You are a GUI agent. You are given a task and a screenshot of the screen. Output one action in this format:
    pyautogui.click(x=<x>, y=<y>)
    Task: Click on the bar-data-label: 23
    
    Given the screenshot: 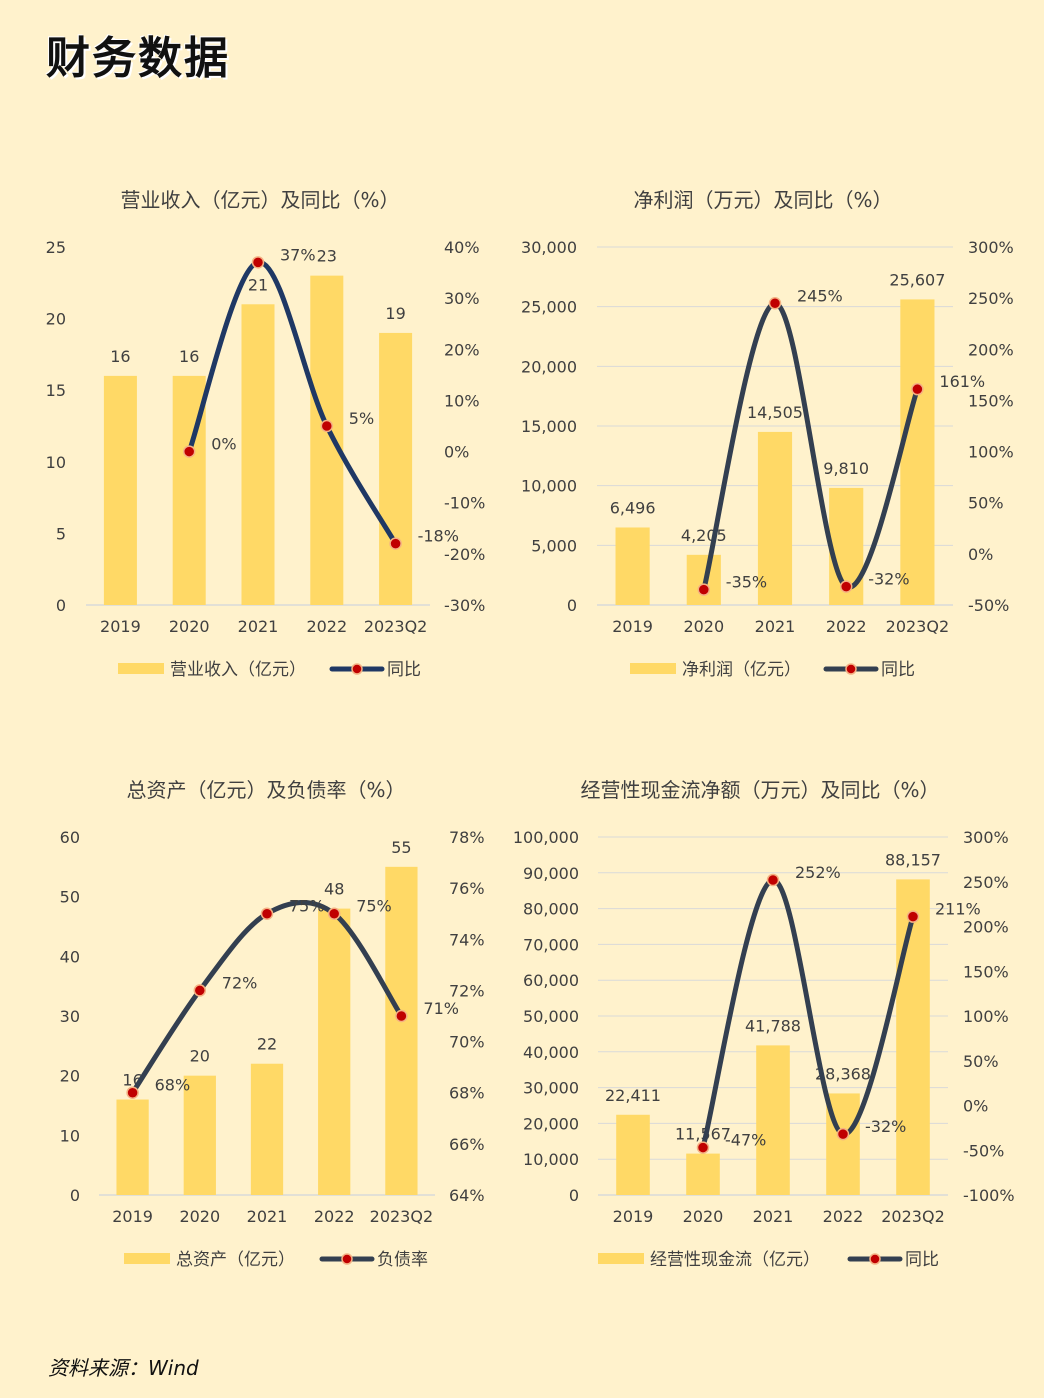 What is the action you would take?
    pyautogui.click(x=327, y=256)
    